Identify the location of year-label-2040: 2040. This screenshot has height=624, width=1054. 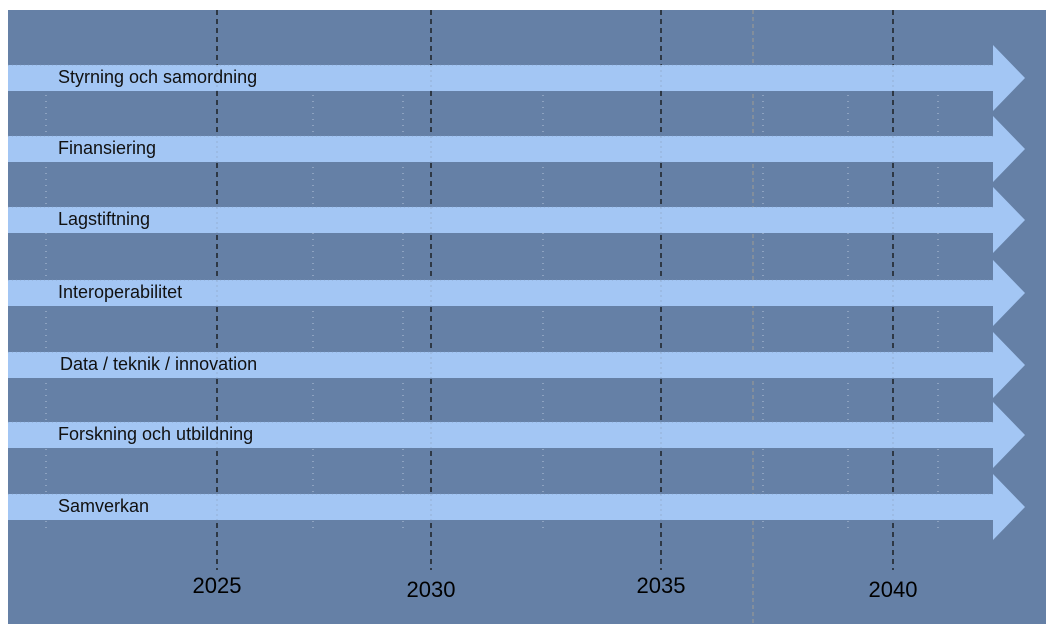
(893, 589).